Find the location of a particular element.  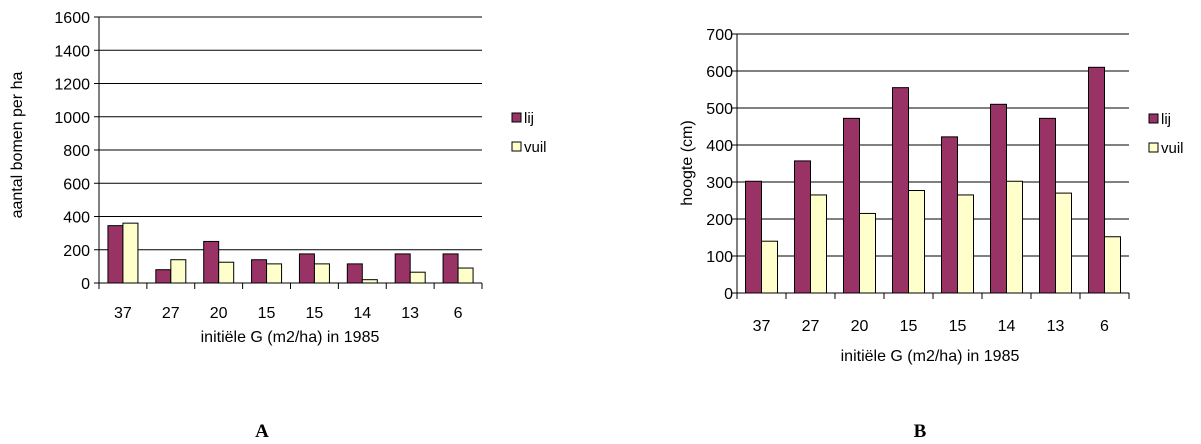

panel-label-a: A is located at coordinates (262, 431).